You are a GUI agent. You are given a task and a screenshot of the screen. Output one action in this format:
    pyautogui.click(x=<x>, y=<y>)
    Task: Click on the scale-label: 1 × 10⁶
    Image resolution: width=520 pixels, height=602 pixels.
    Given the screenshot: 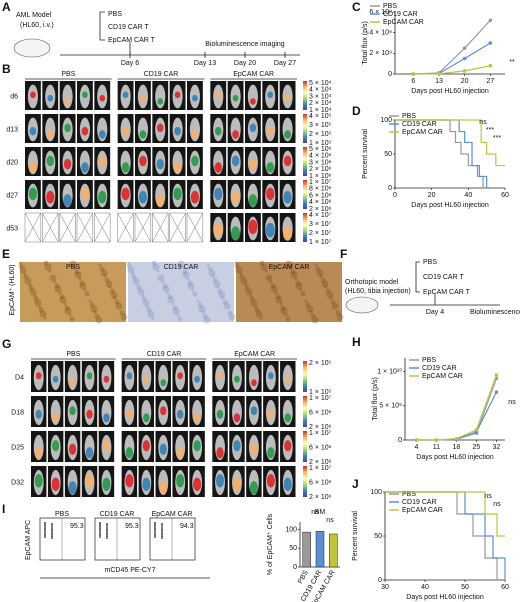 What is the action you would take?
    pyautogui.click(x=320, y=176)
    